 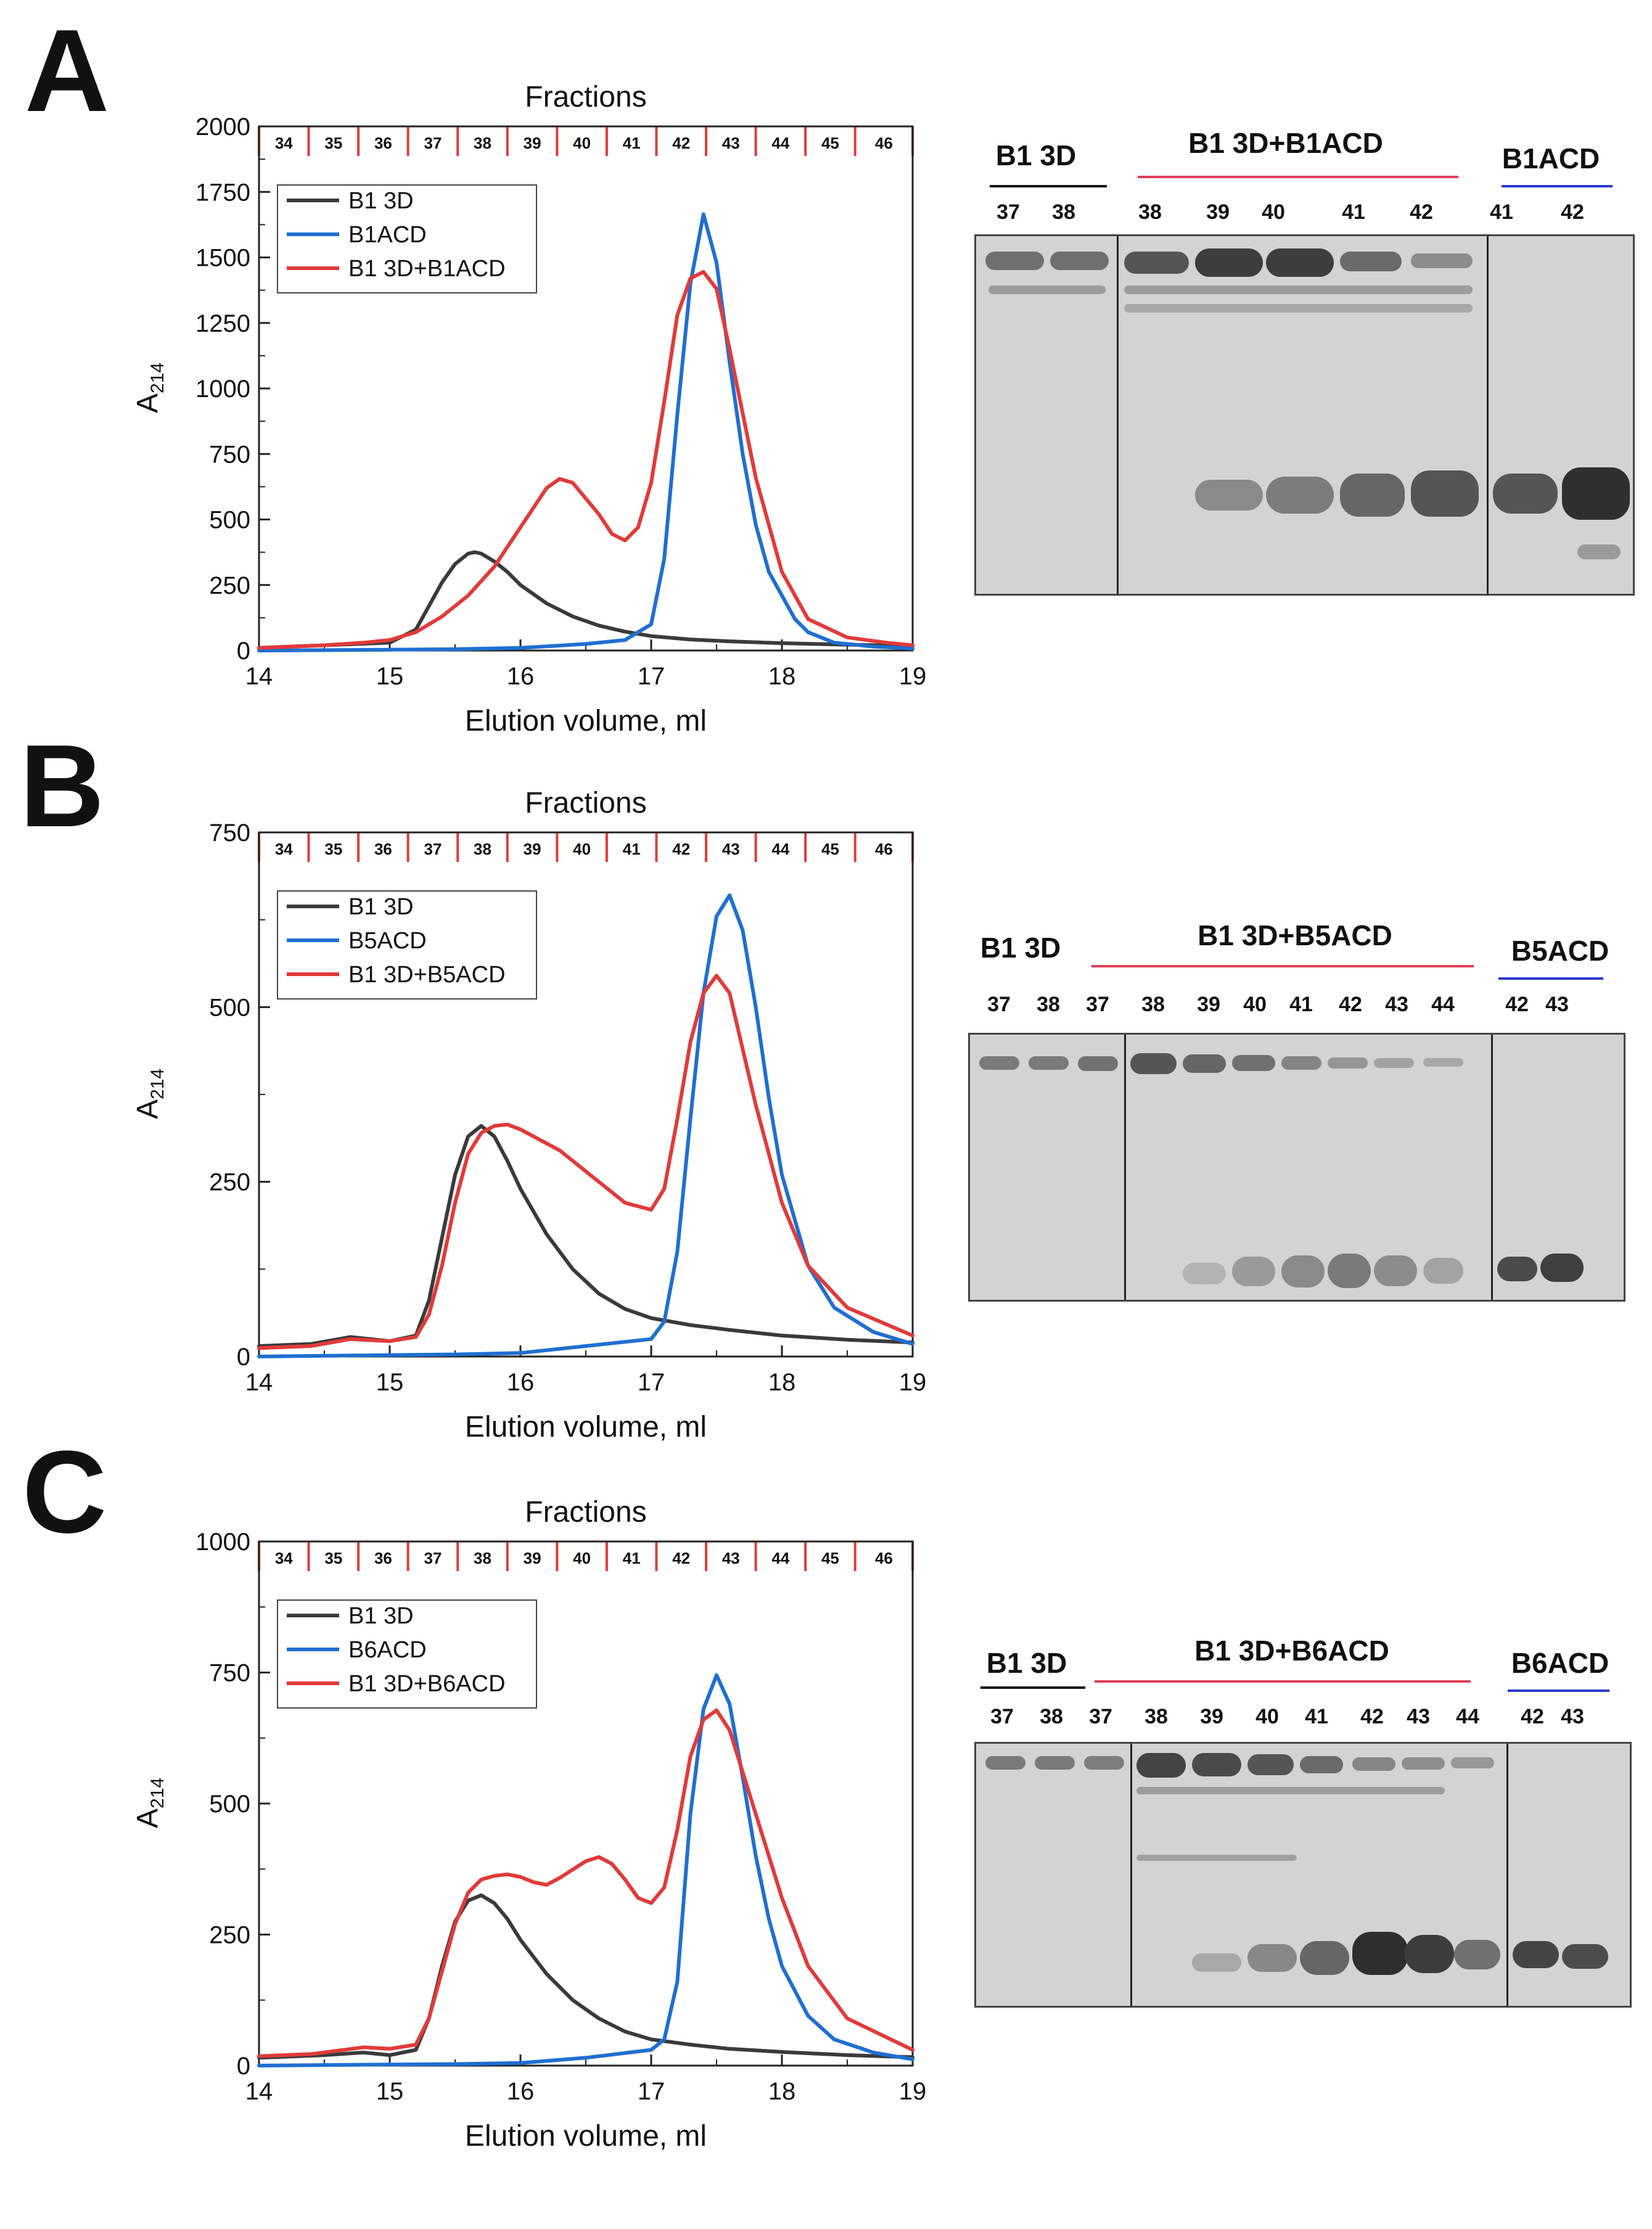 I want to click on x-tick-label: 19, so click(x=913, y=676).